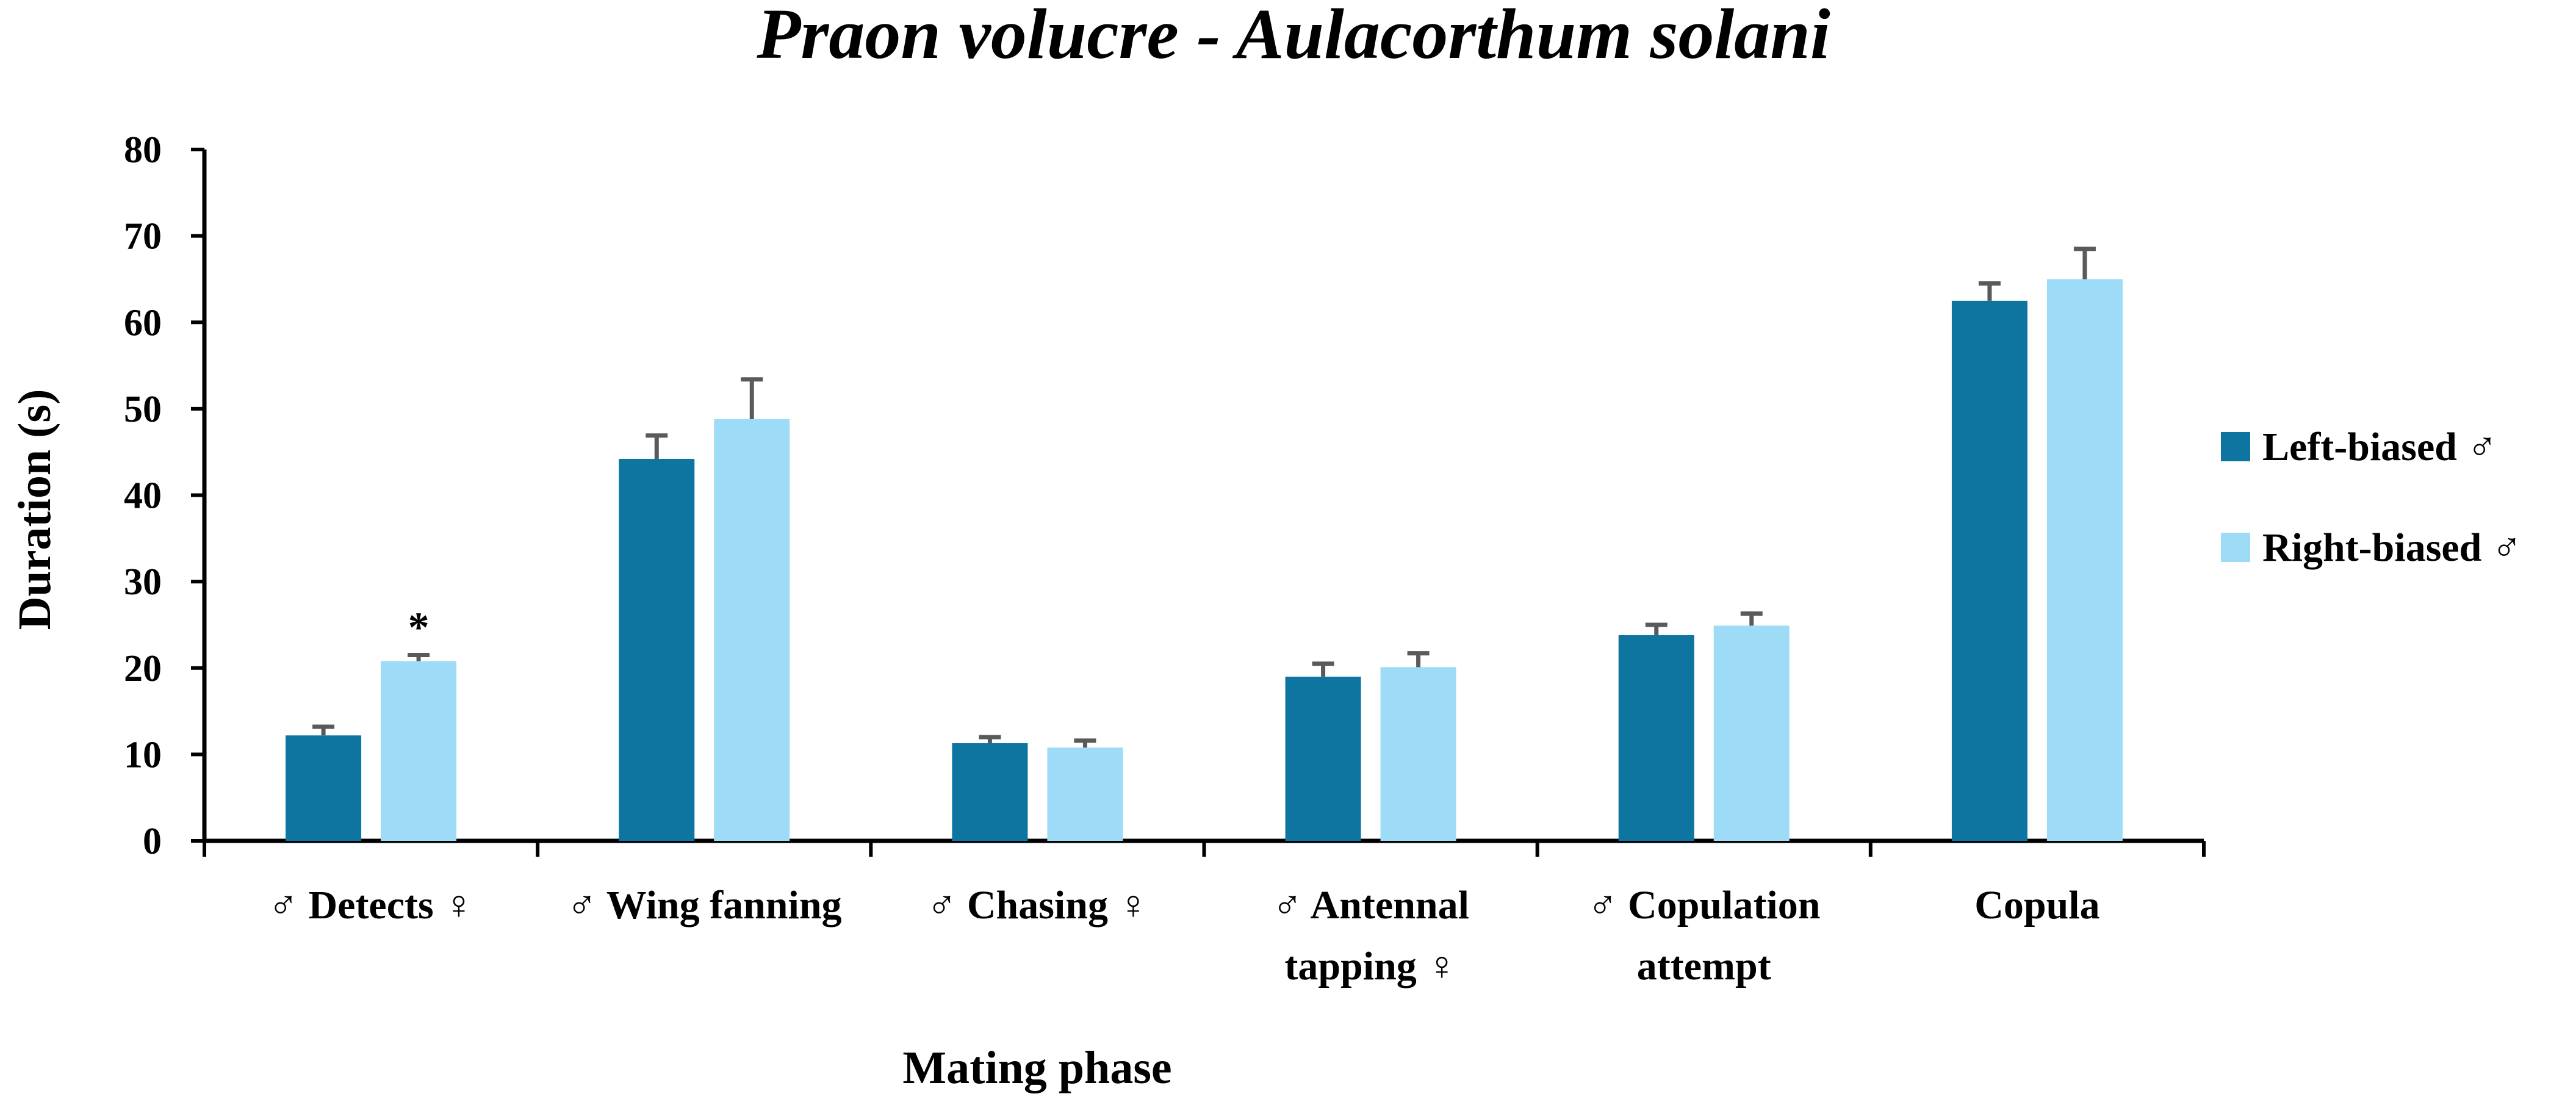 This screenshot has width=2576, height=1113. What do you see at coordinates (143, 323) in the screenshot?
I see `y-tick-label: 60` at bounding box center [143, 323].